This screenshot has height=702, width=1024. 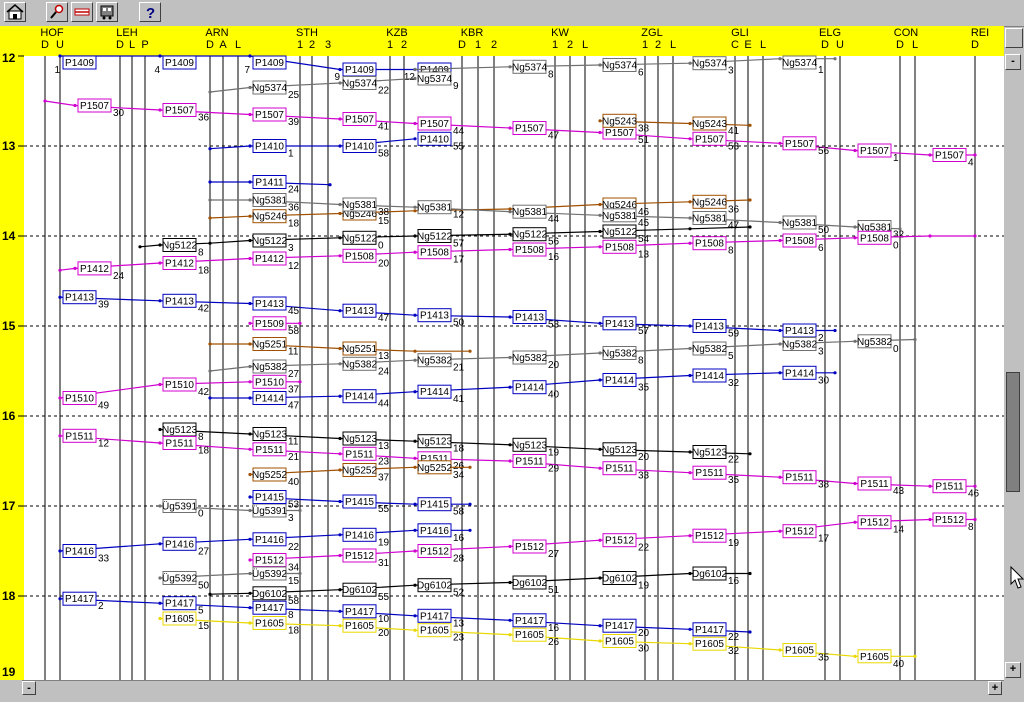 I want to click on train-path: P1416 33 P1416 27 P1416 22 P1416 19 P1416 16, so click(x=265, y=544).